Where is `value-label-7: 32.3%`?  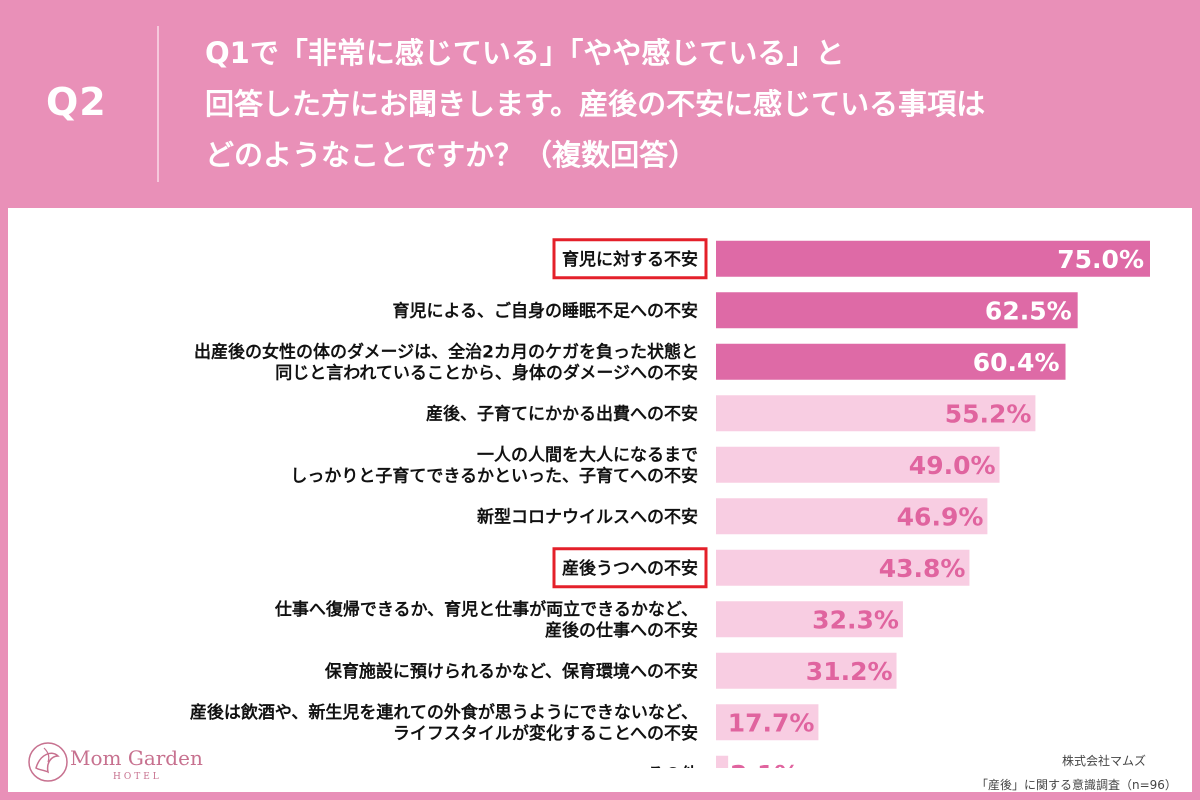
value-label-7: 32.3% is located at coordinates (855, 619).